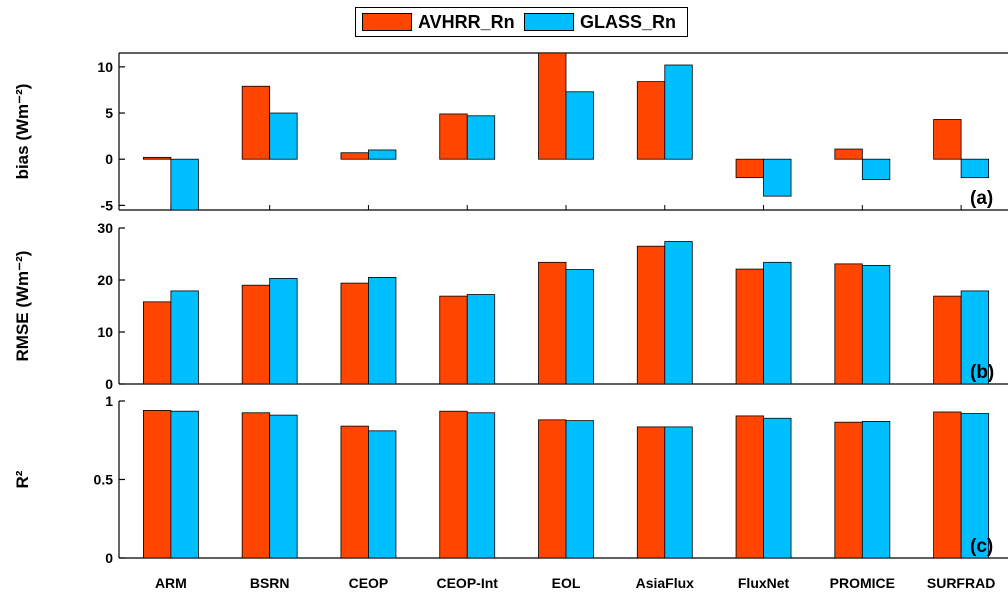 The width and height of the screenshot is (1008, 596). Describe the element at coordinates (104, 480) in the screenshot. I see `y-tick-label: 0.5` at that location.